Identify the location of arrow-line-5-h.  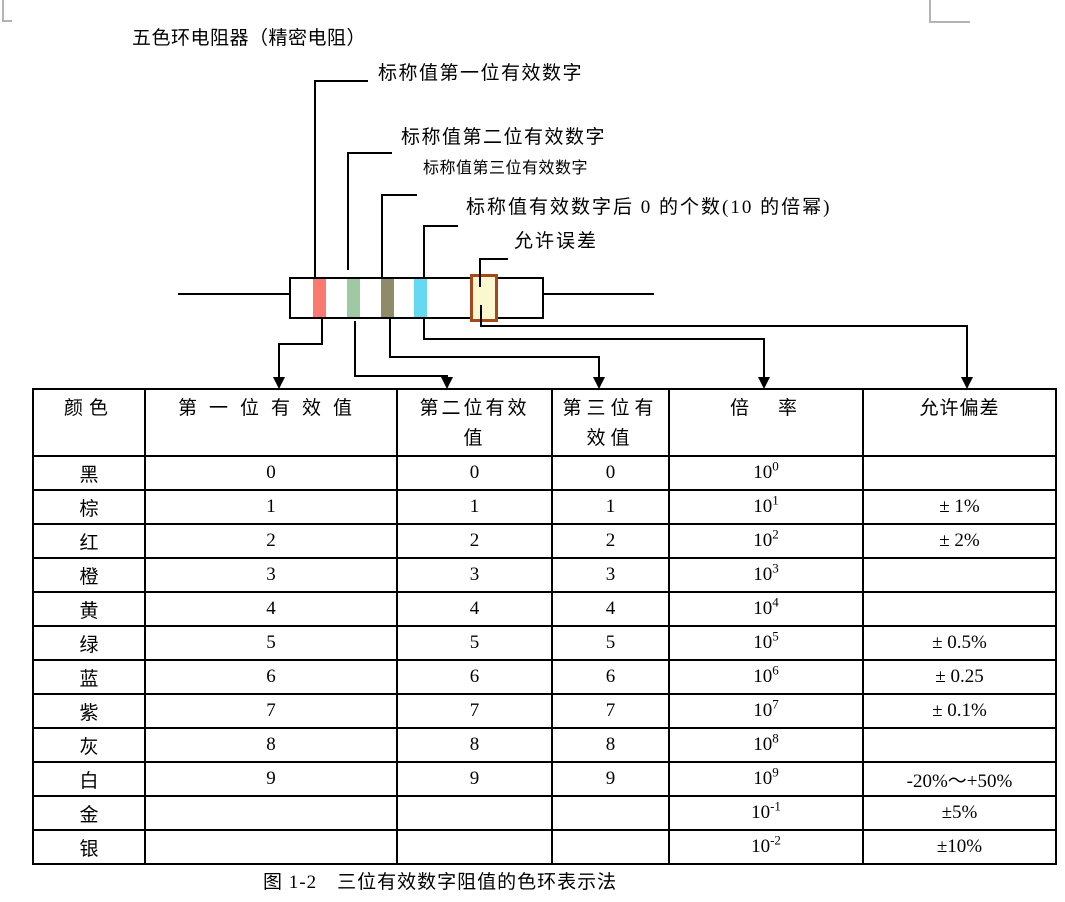
(724, 326).